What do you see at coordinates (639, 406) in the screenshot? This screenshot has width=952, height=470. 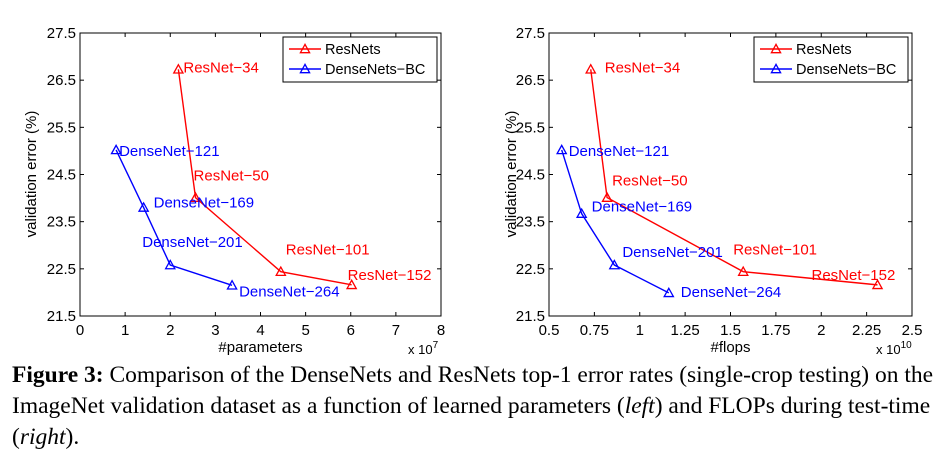 I see `caption-left-word: left` at bounding box center [639, 406].